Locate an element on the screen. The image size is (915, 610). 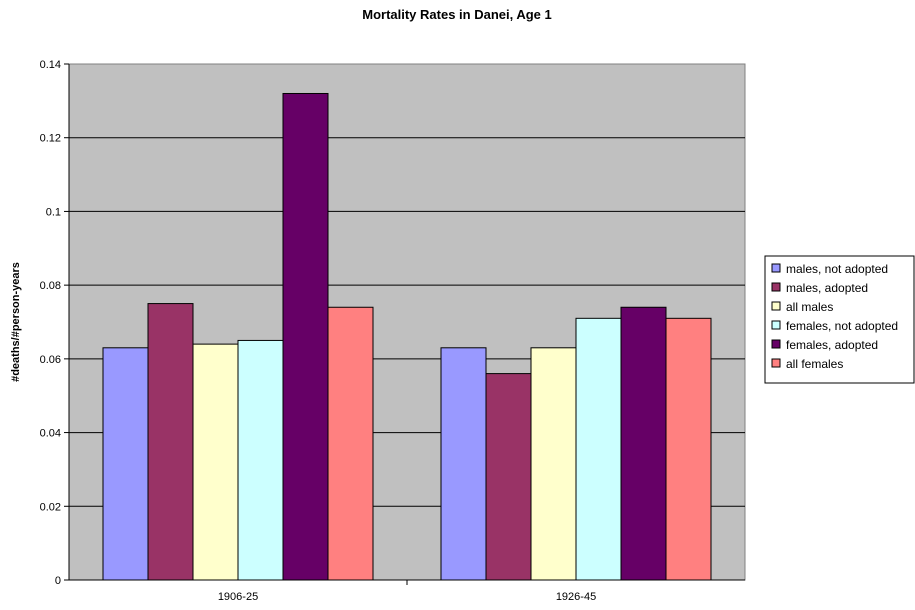
x-tick-label: 1926-45 is located at coordinates (576, 597).